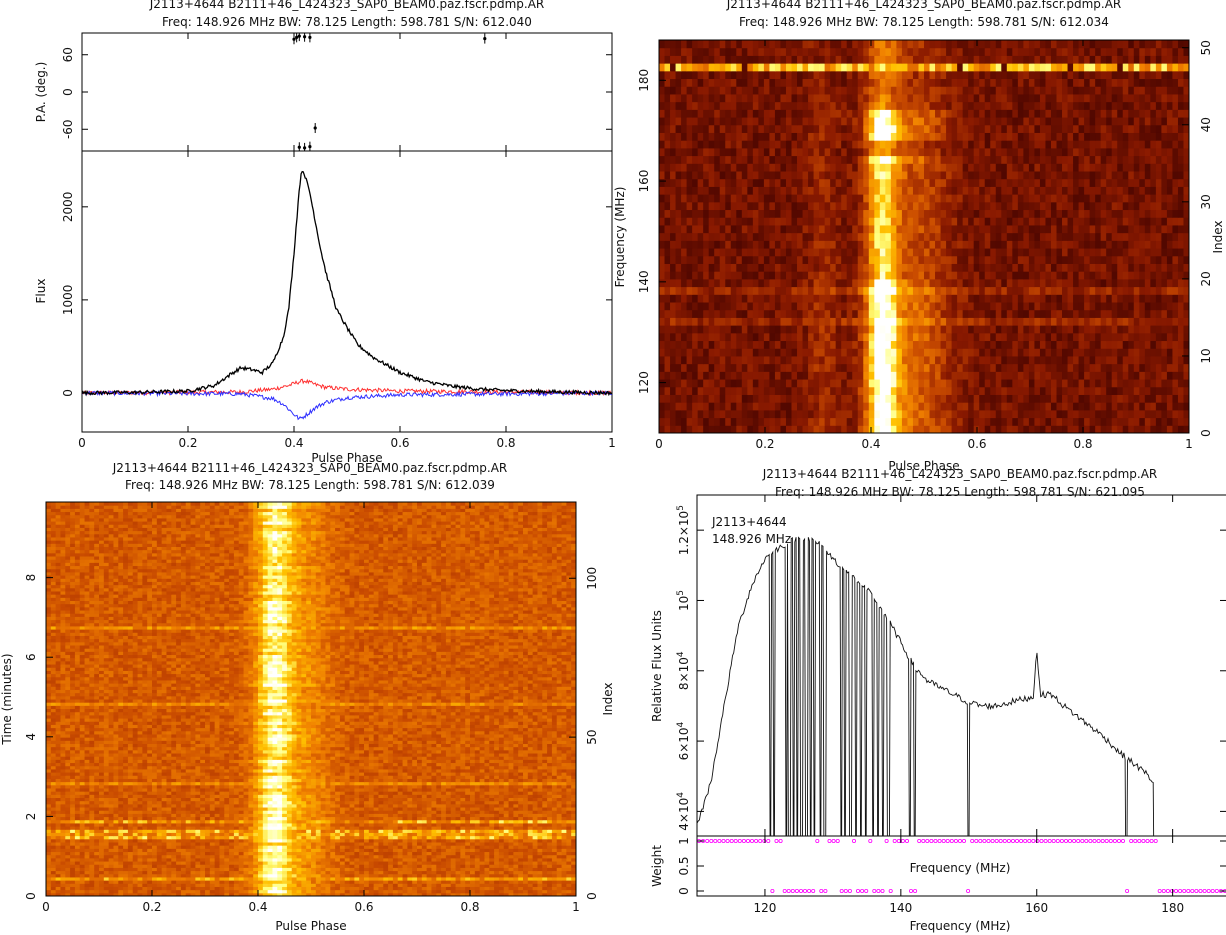  What do you see at coordinates (68, 300) in the screenshot?
I see `flux-y-tick-label: 1000` at bounding box center [68, 300].